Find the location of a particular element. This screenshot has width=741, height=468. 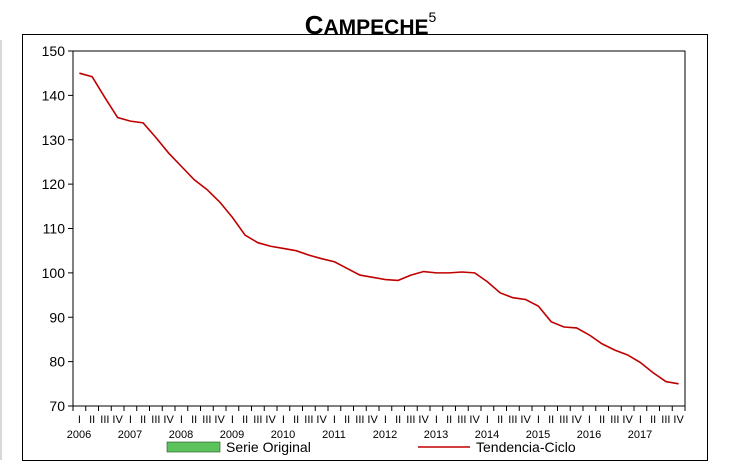

y-tick-label: 120 is located at coordinates (54, 184).